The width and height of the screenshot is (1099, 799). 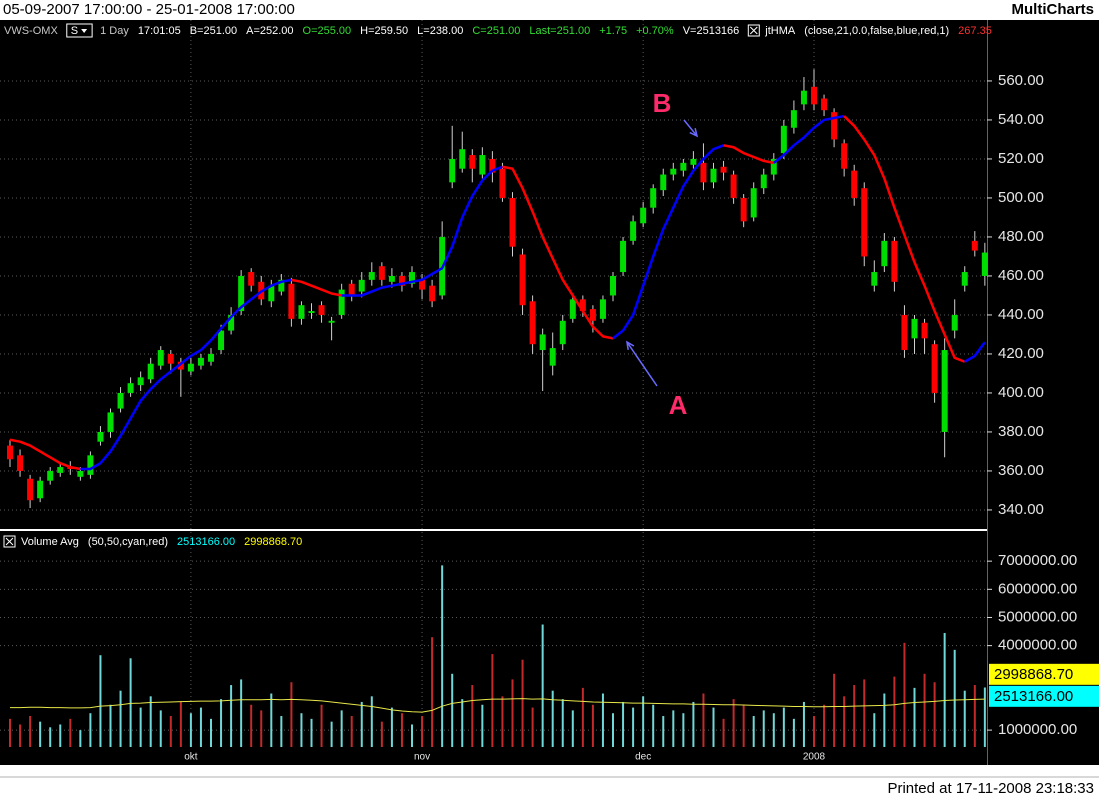 I want to click on checkbox-mark, so click(x=9, y=541).